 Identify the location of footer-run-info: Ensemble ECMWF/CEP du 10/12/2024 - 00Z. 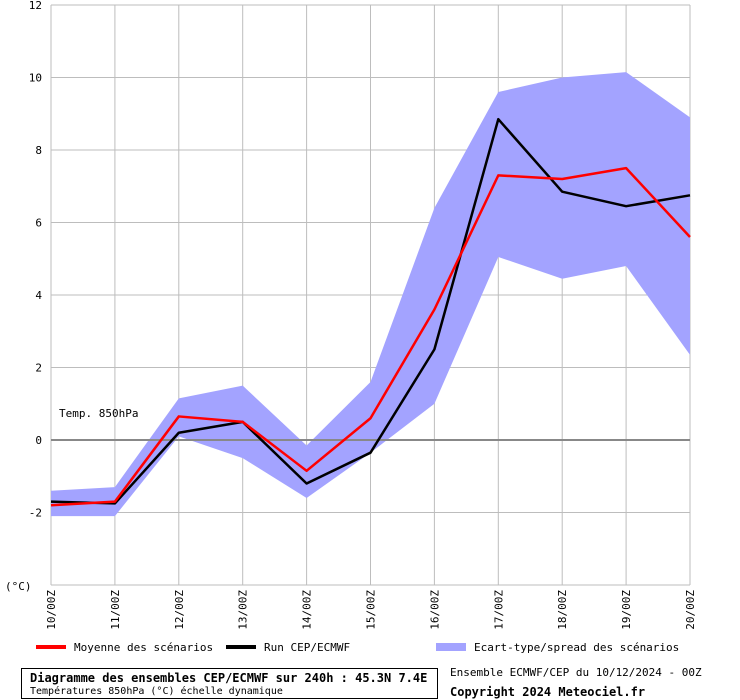
(576, 672).